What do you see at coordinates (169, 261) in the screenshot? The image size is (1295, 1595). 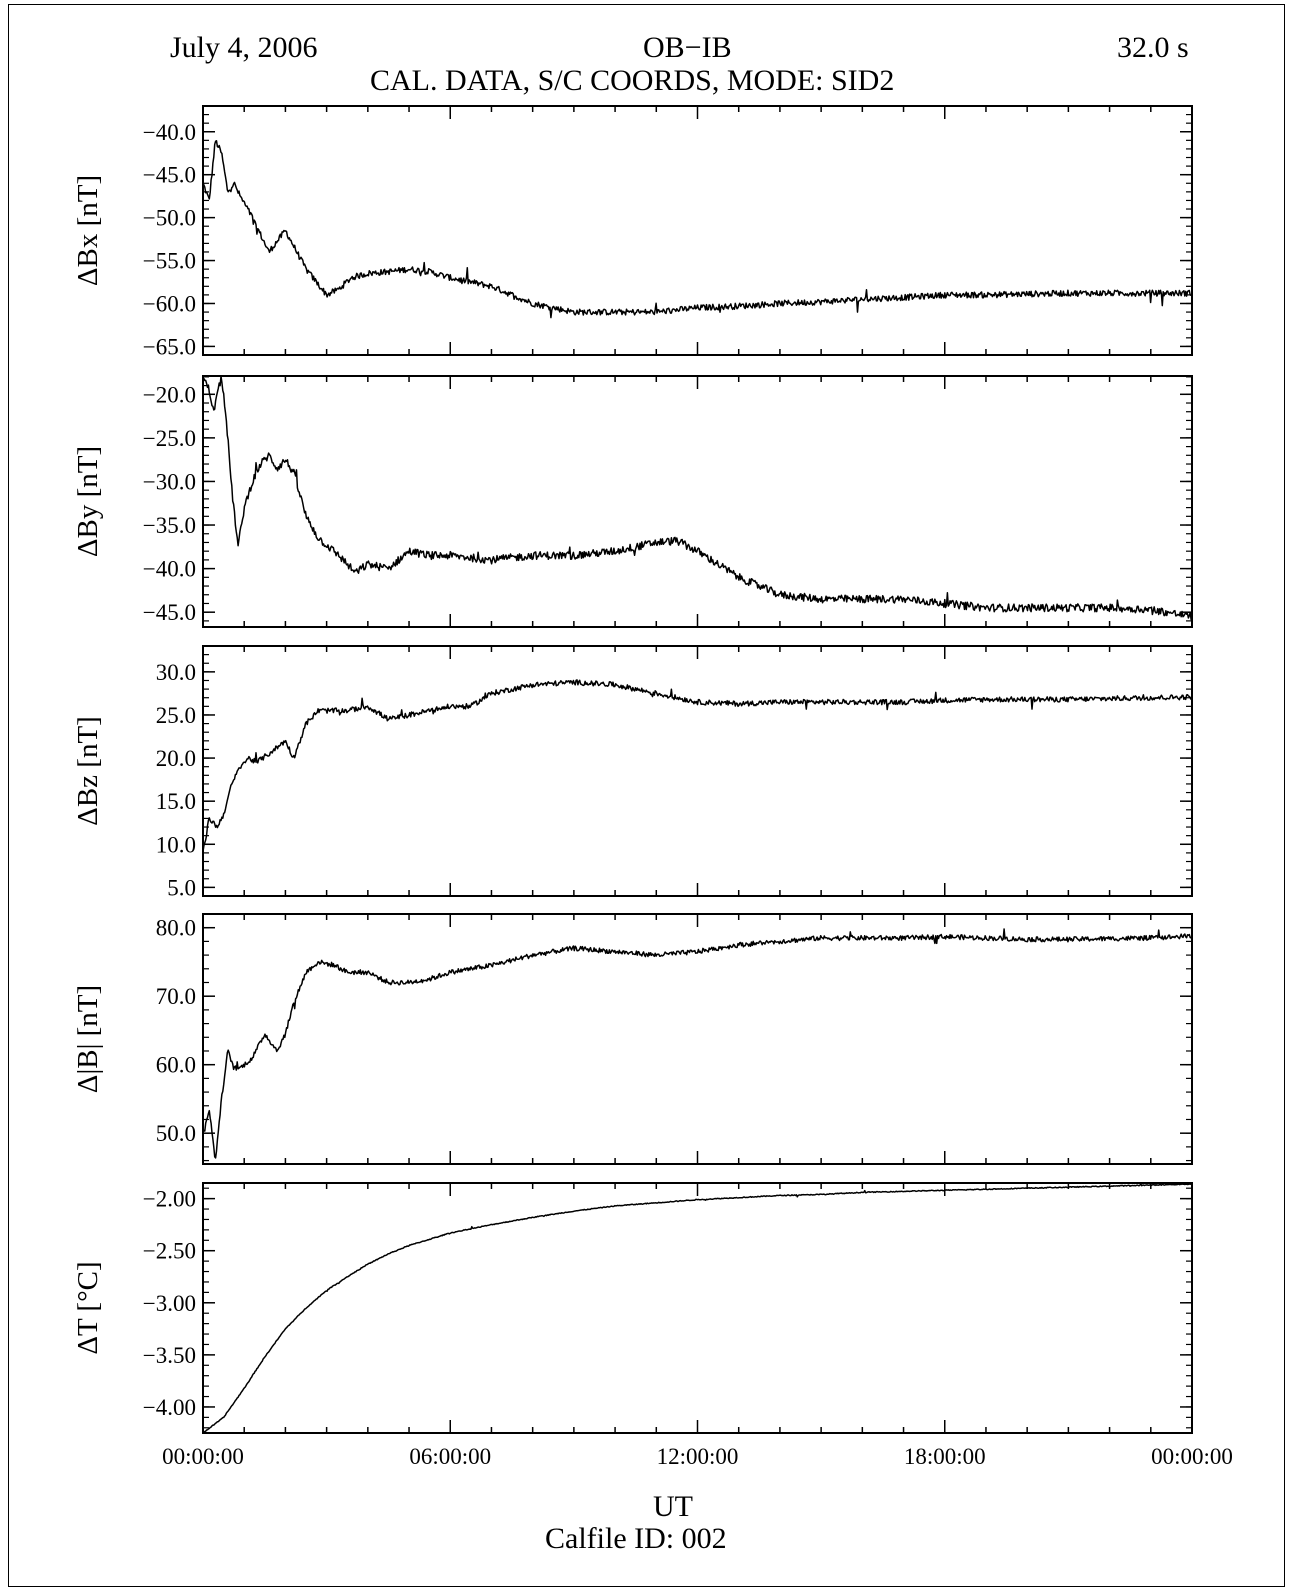 I see `y-tick-label: −55.0` at bounding box center [169, 261].